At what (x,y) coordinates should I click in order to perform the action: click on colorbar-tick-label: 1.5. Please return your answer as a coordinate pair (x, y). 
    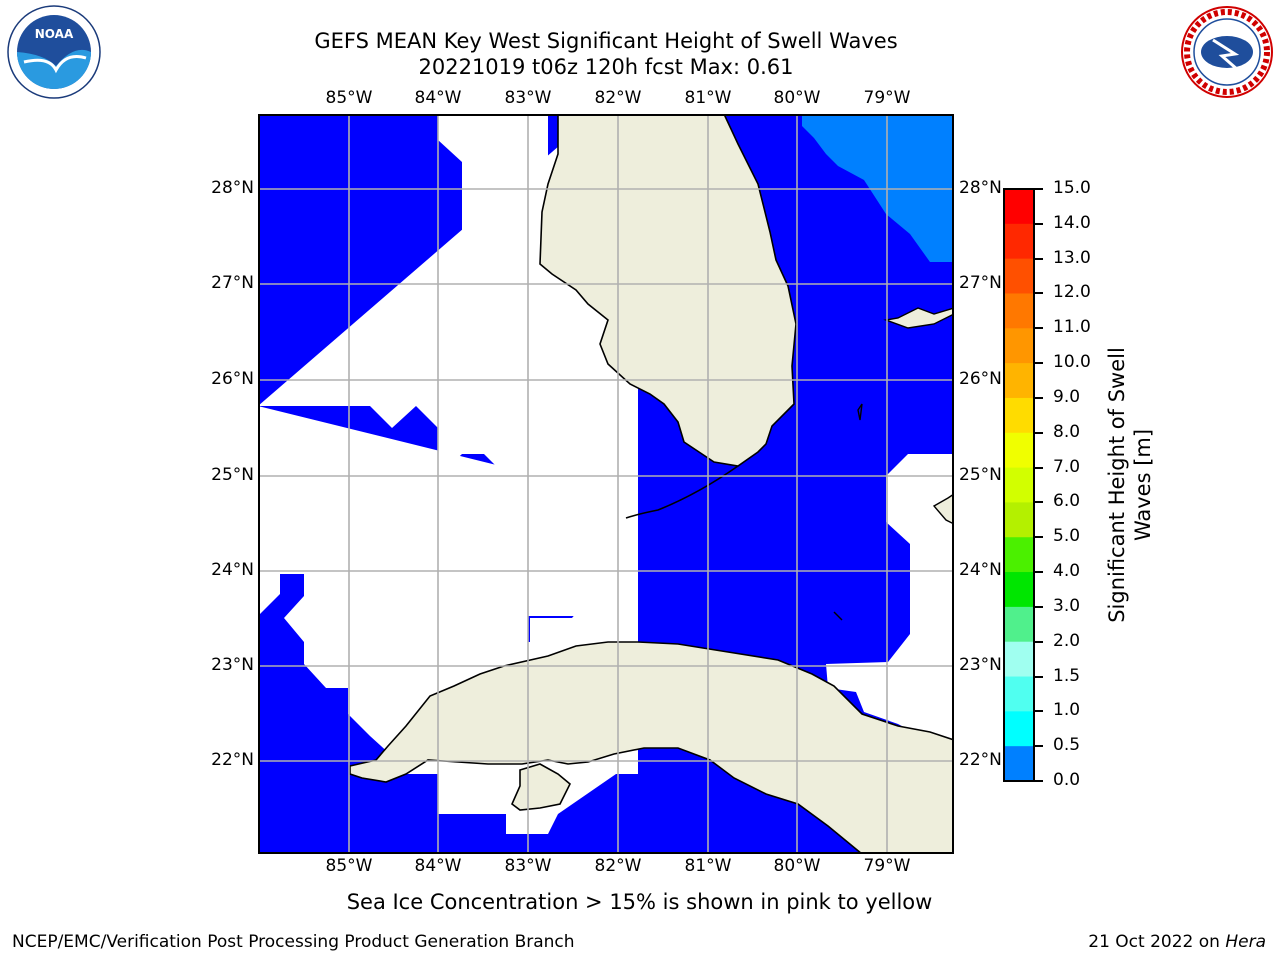
    Looking at the image, I should click on (1067, 675).